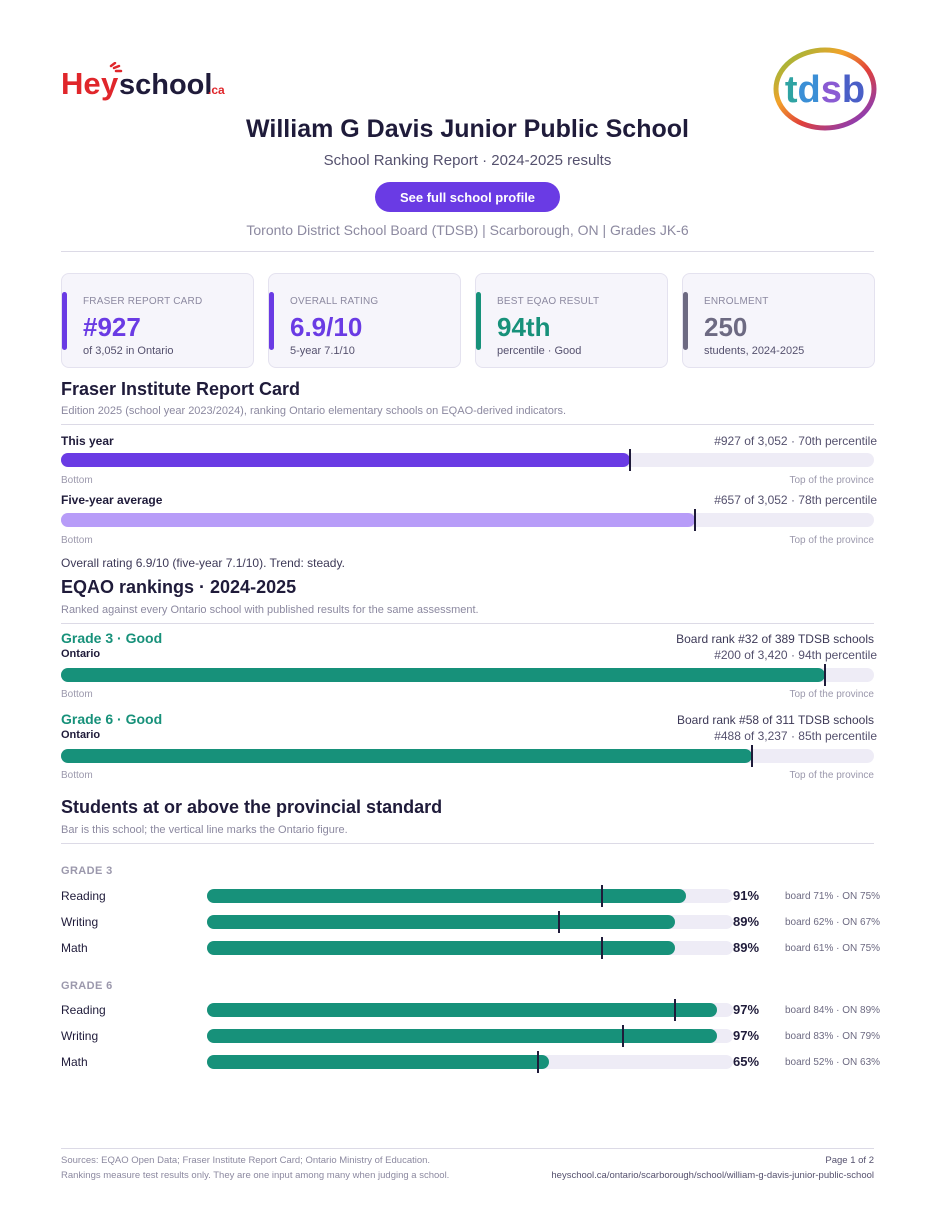  I want to click on eqao-grade6-fill, so click(407, 756).